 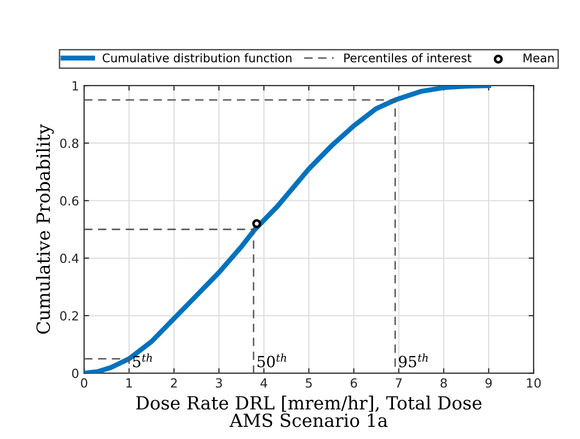 What do you see at coordinates (129, 383) in the screenshot?
I see `x-tick-label: 1` at bounding box center [129, 383].